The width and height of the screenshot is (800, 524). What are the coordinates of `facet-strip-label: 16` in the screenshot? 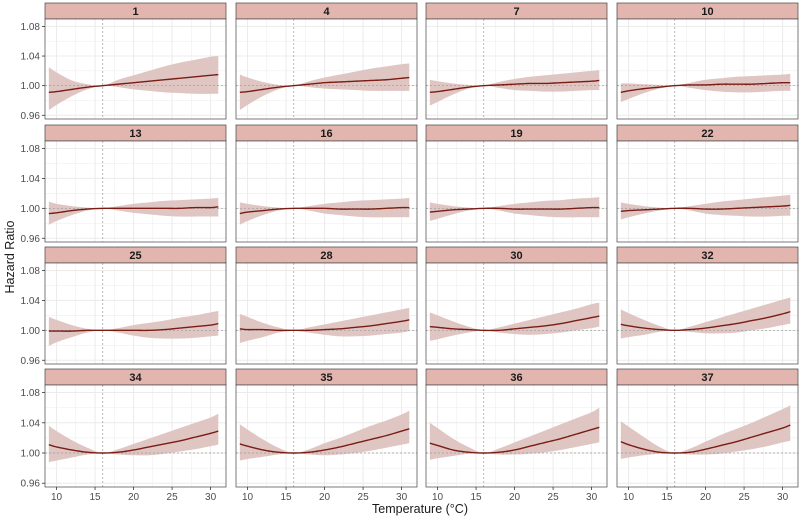 It's located at (326, 134).